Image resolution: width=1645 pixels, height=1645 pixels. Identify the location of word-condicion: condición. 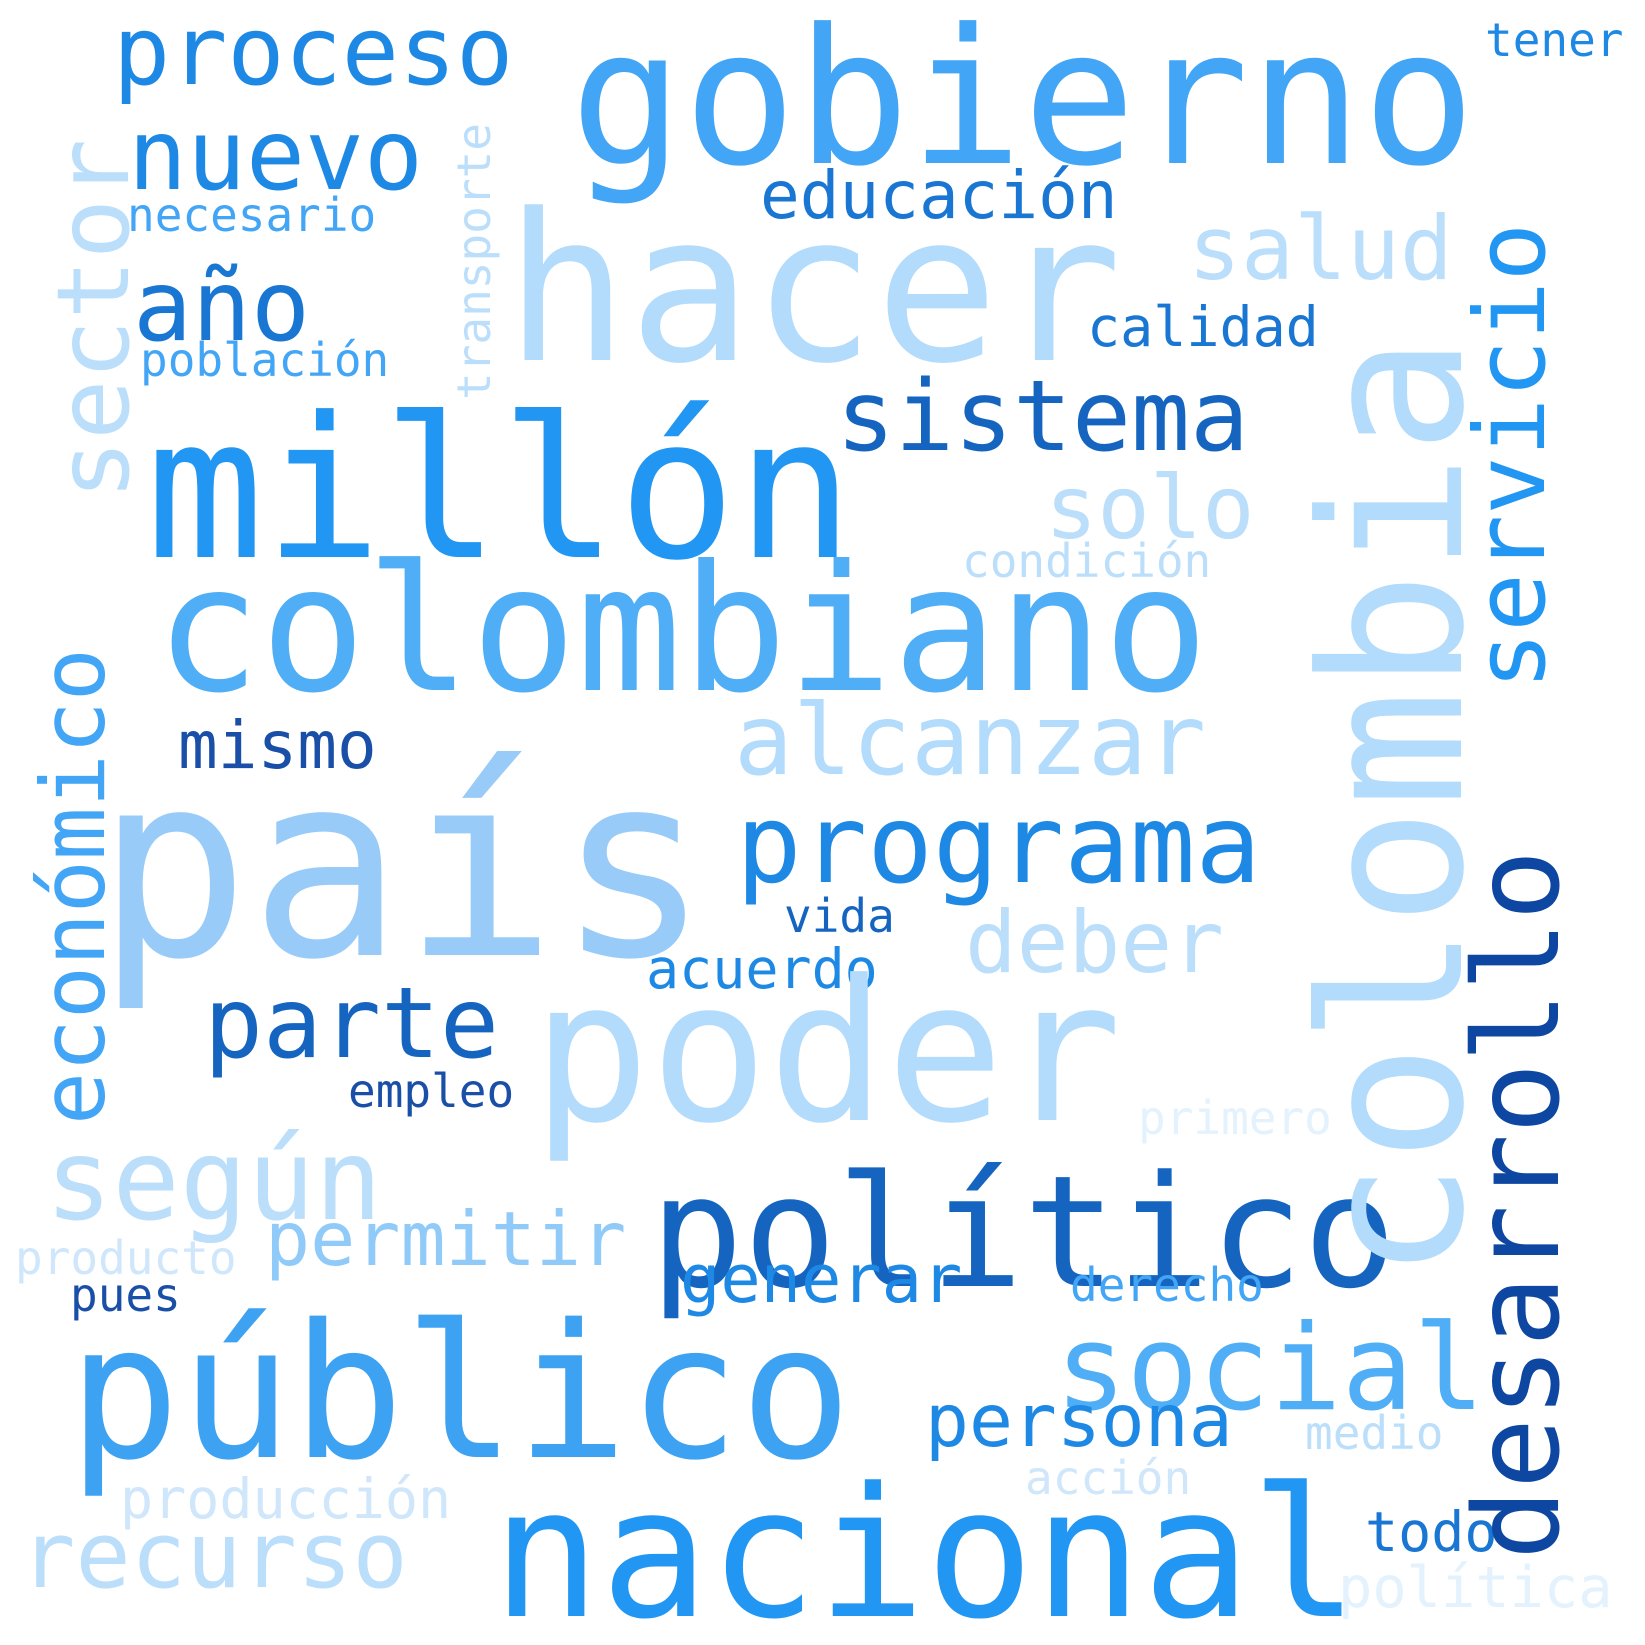
(1087, 561).